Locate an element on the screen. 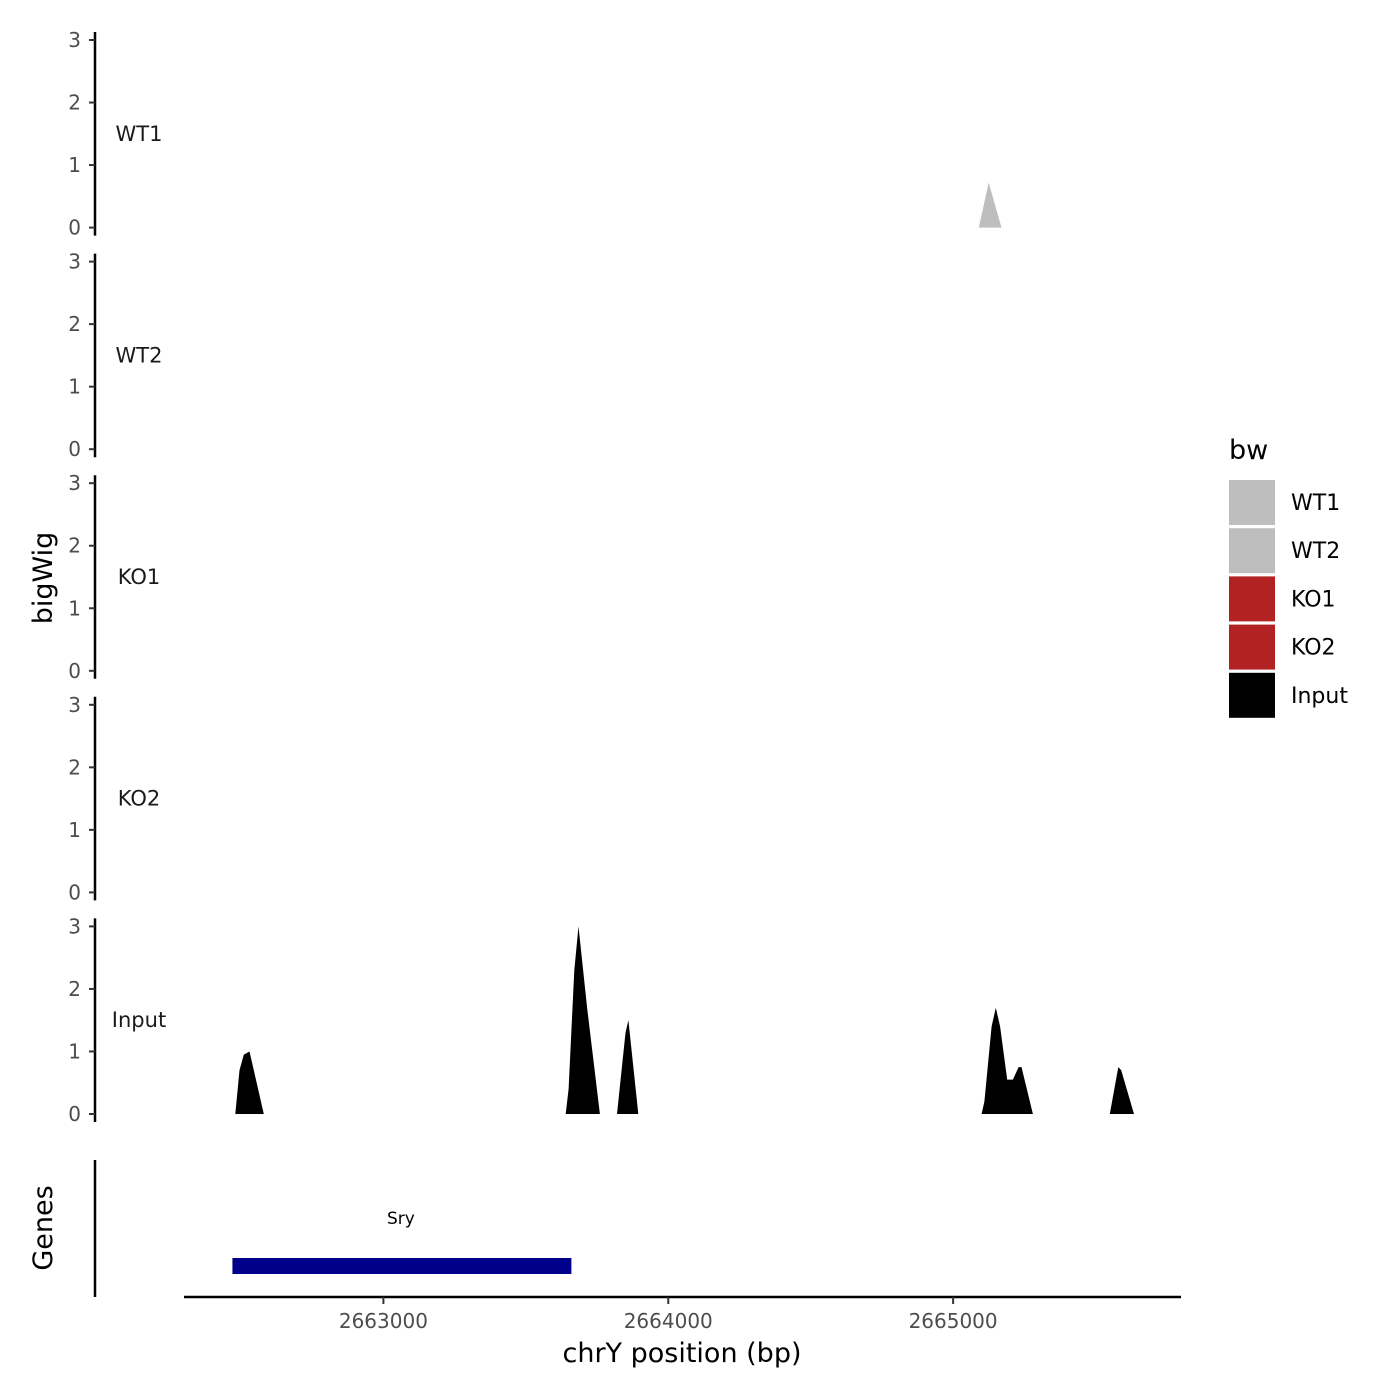  track-label: KO2 is located at coordinates (139, 799).